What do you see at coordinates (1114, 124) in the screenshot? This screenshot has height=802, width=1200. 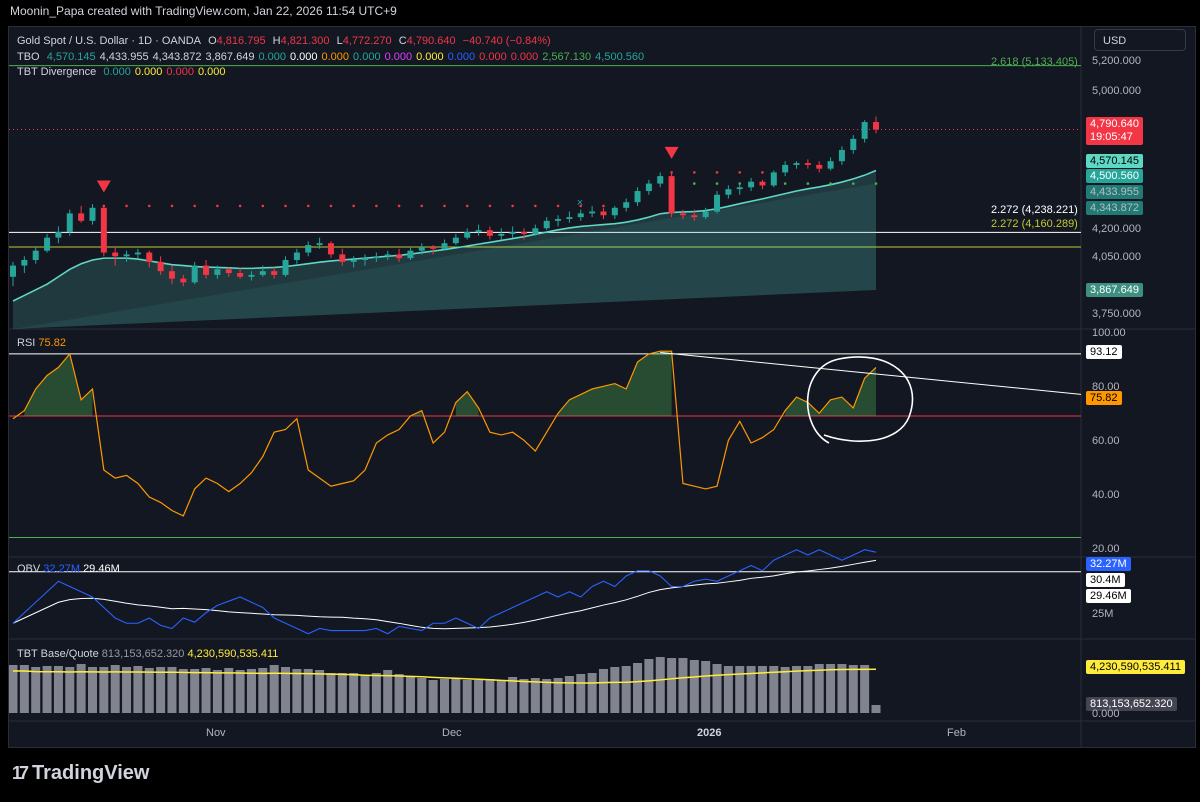 I see `last-price: 4,790.640` at bounding box center [1114, 124].